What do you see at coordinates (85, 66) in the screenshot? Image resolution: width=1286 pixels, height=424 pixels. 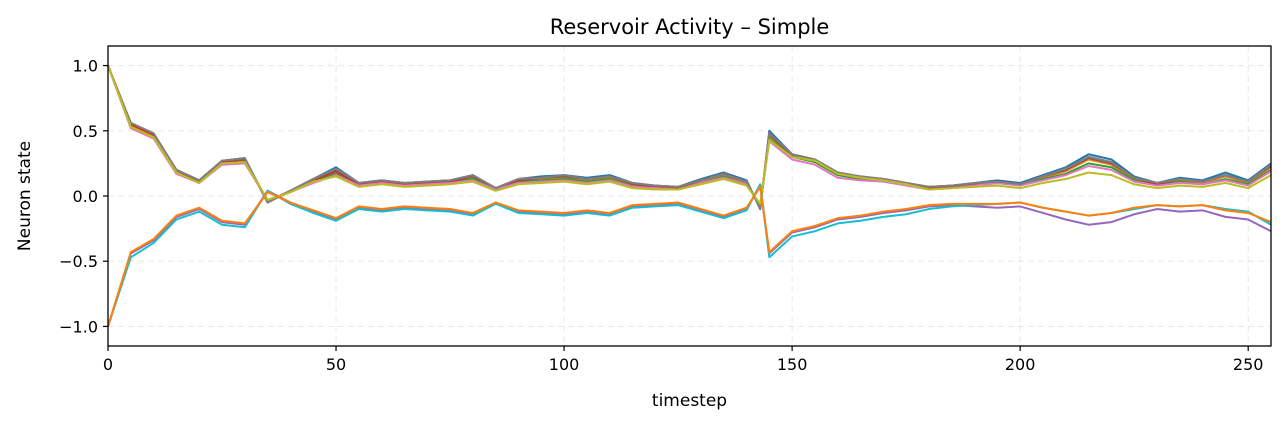 I see `y-tick-label: 1.0` at bounding box center [85, 66].